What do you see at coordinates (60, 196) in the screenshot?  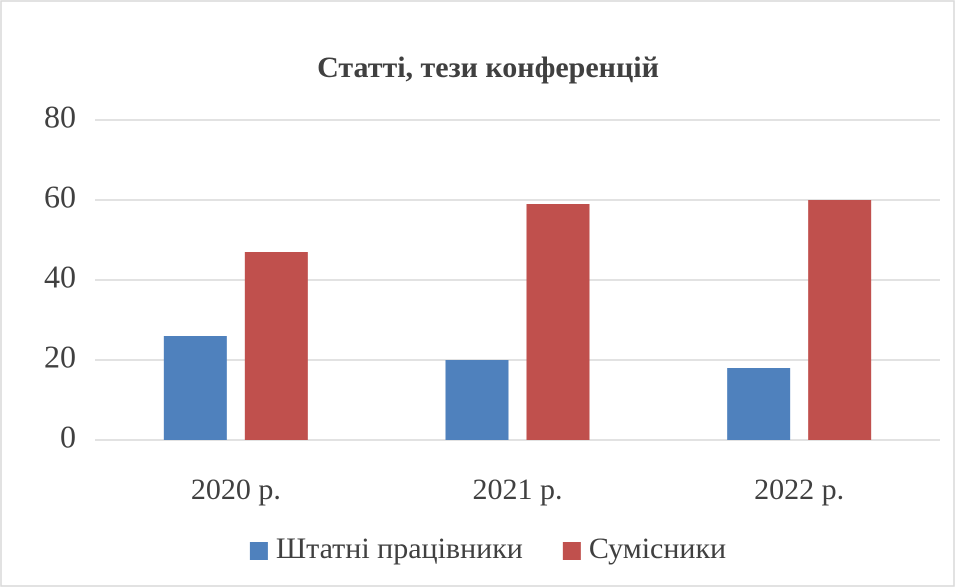 I see `y-tick-label: 60` at bounding box center [60, 196].